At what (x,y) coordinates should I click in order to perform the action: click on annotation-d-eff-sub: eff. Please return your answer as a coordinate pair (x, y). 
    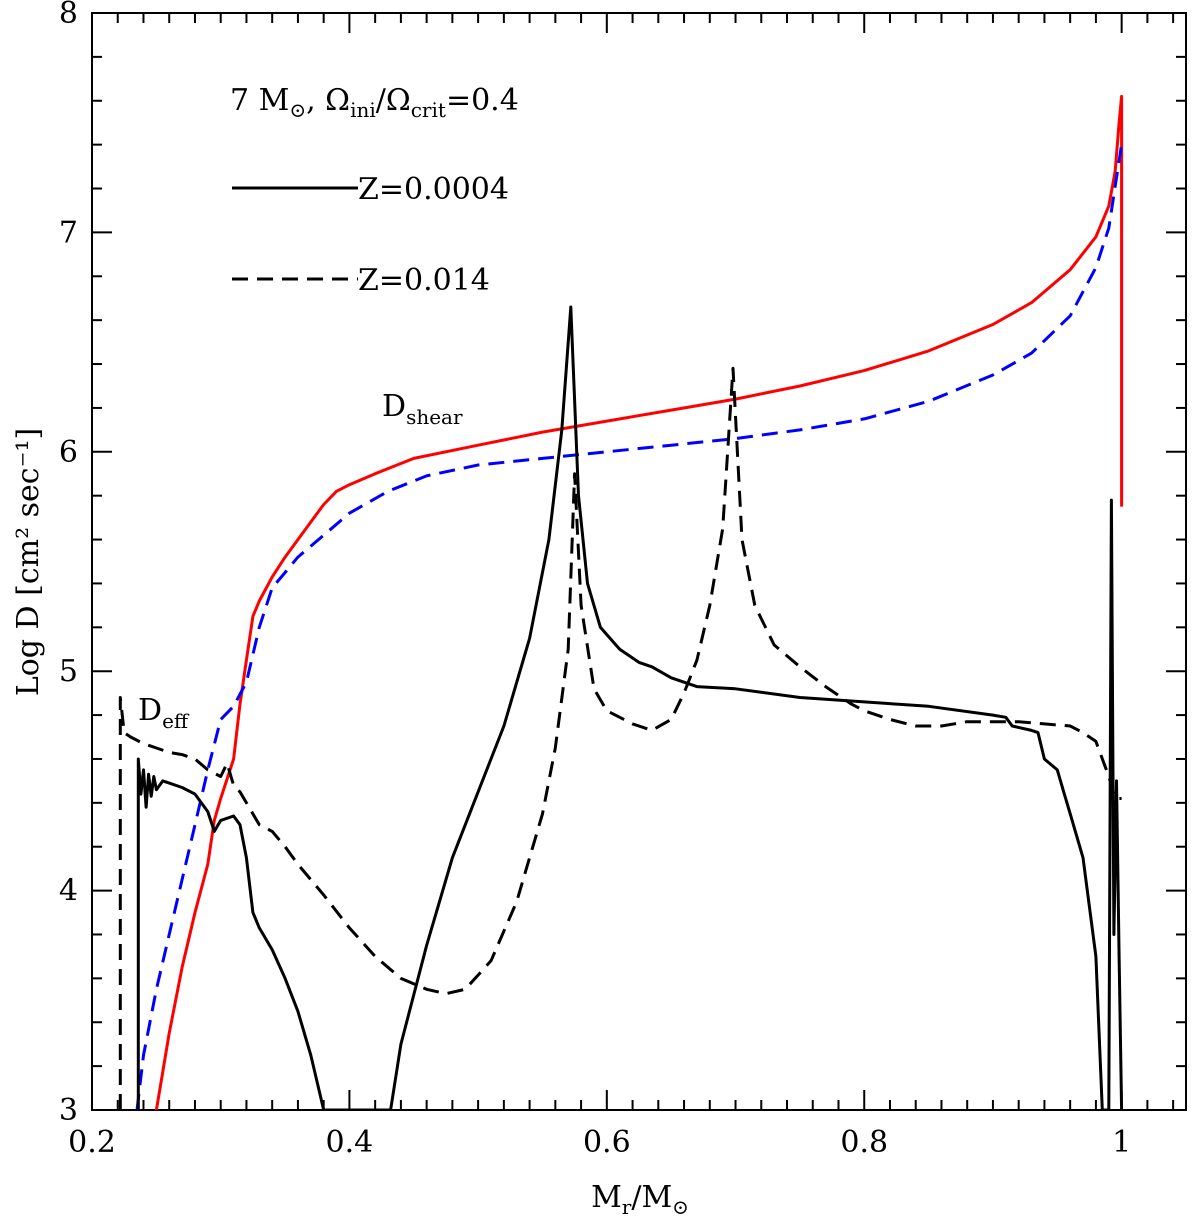
    Looking at the image, I should click on (176, 721).